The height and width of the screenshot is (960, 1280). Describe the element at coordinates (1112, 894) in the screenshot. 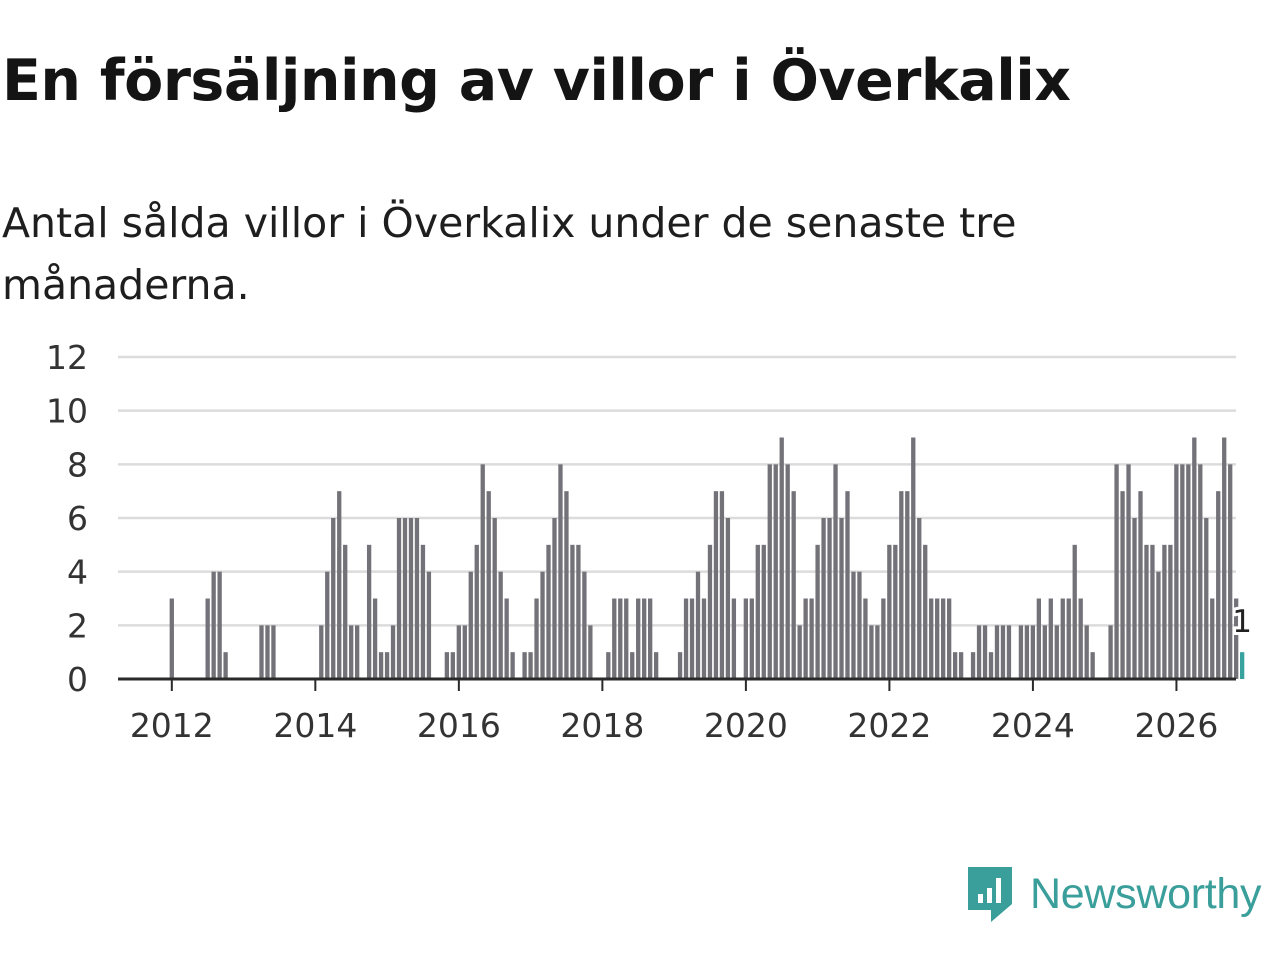

I see `brand-logo: Newsworthy` at that location.